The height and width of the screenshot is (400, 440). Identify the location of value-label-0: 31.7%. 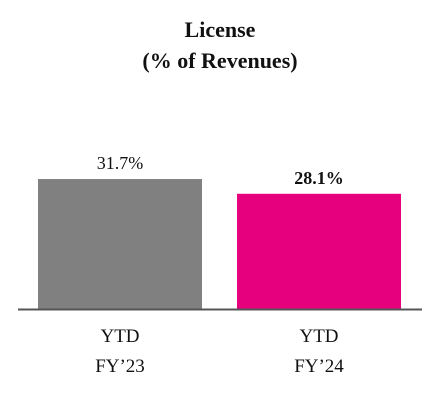
(120, 163).